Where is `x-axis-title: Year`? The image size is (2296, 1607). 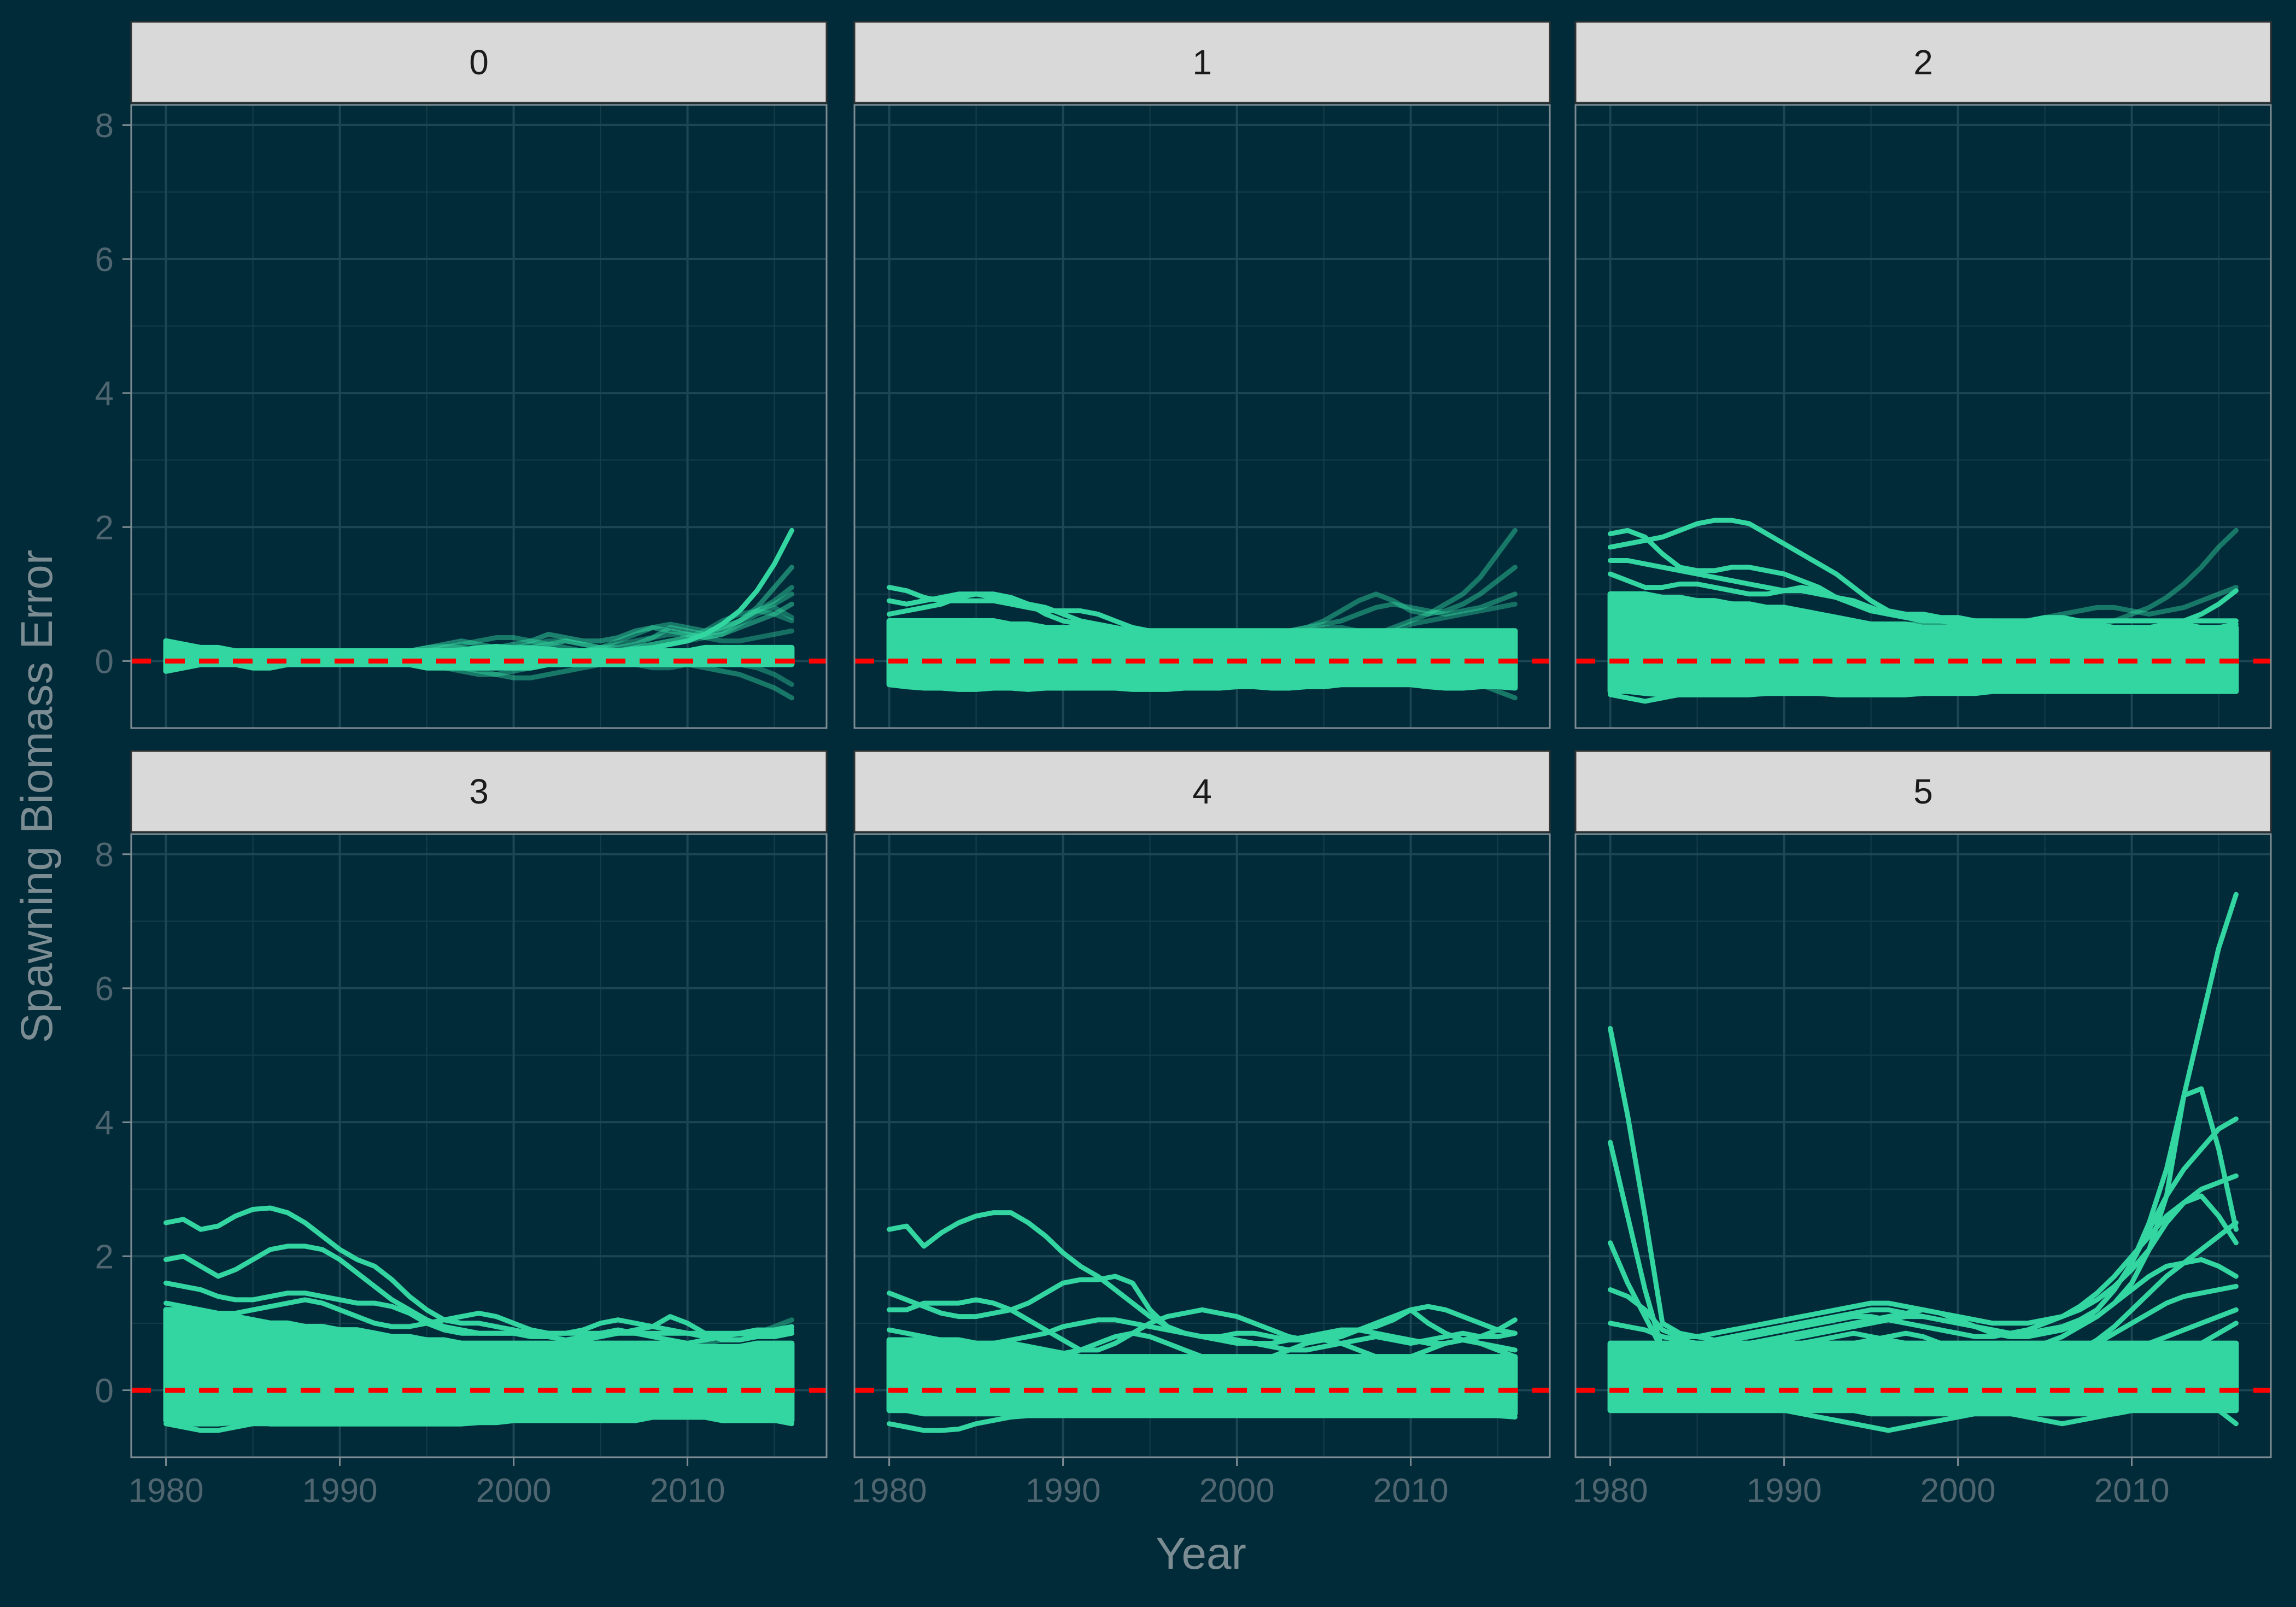
x-axis-title: Year is located at coordinates (1201, 1554).